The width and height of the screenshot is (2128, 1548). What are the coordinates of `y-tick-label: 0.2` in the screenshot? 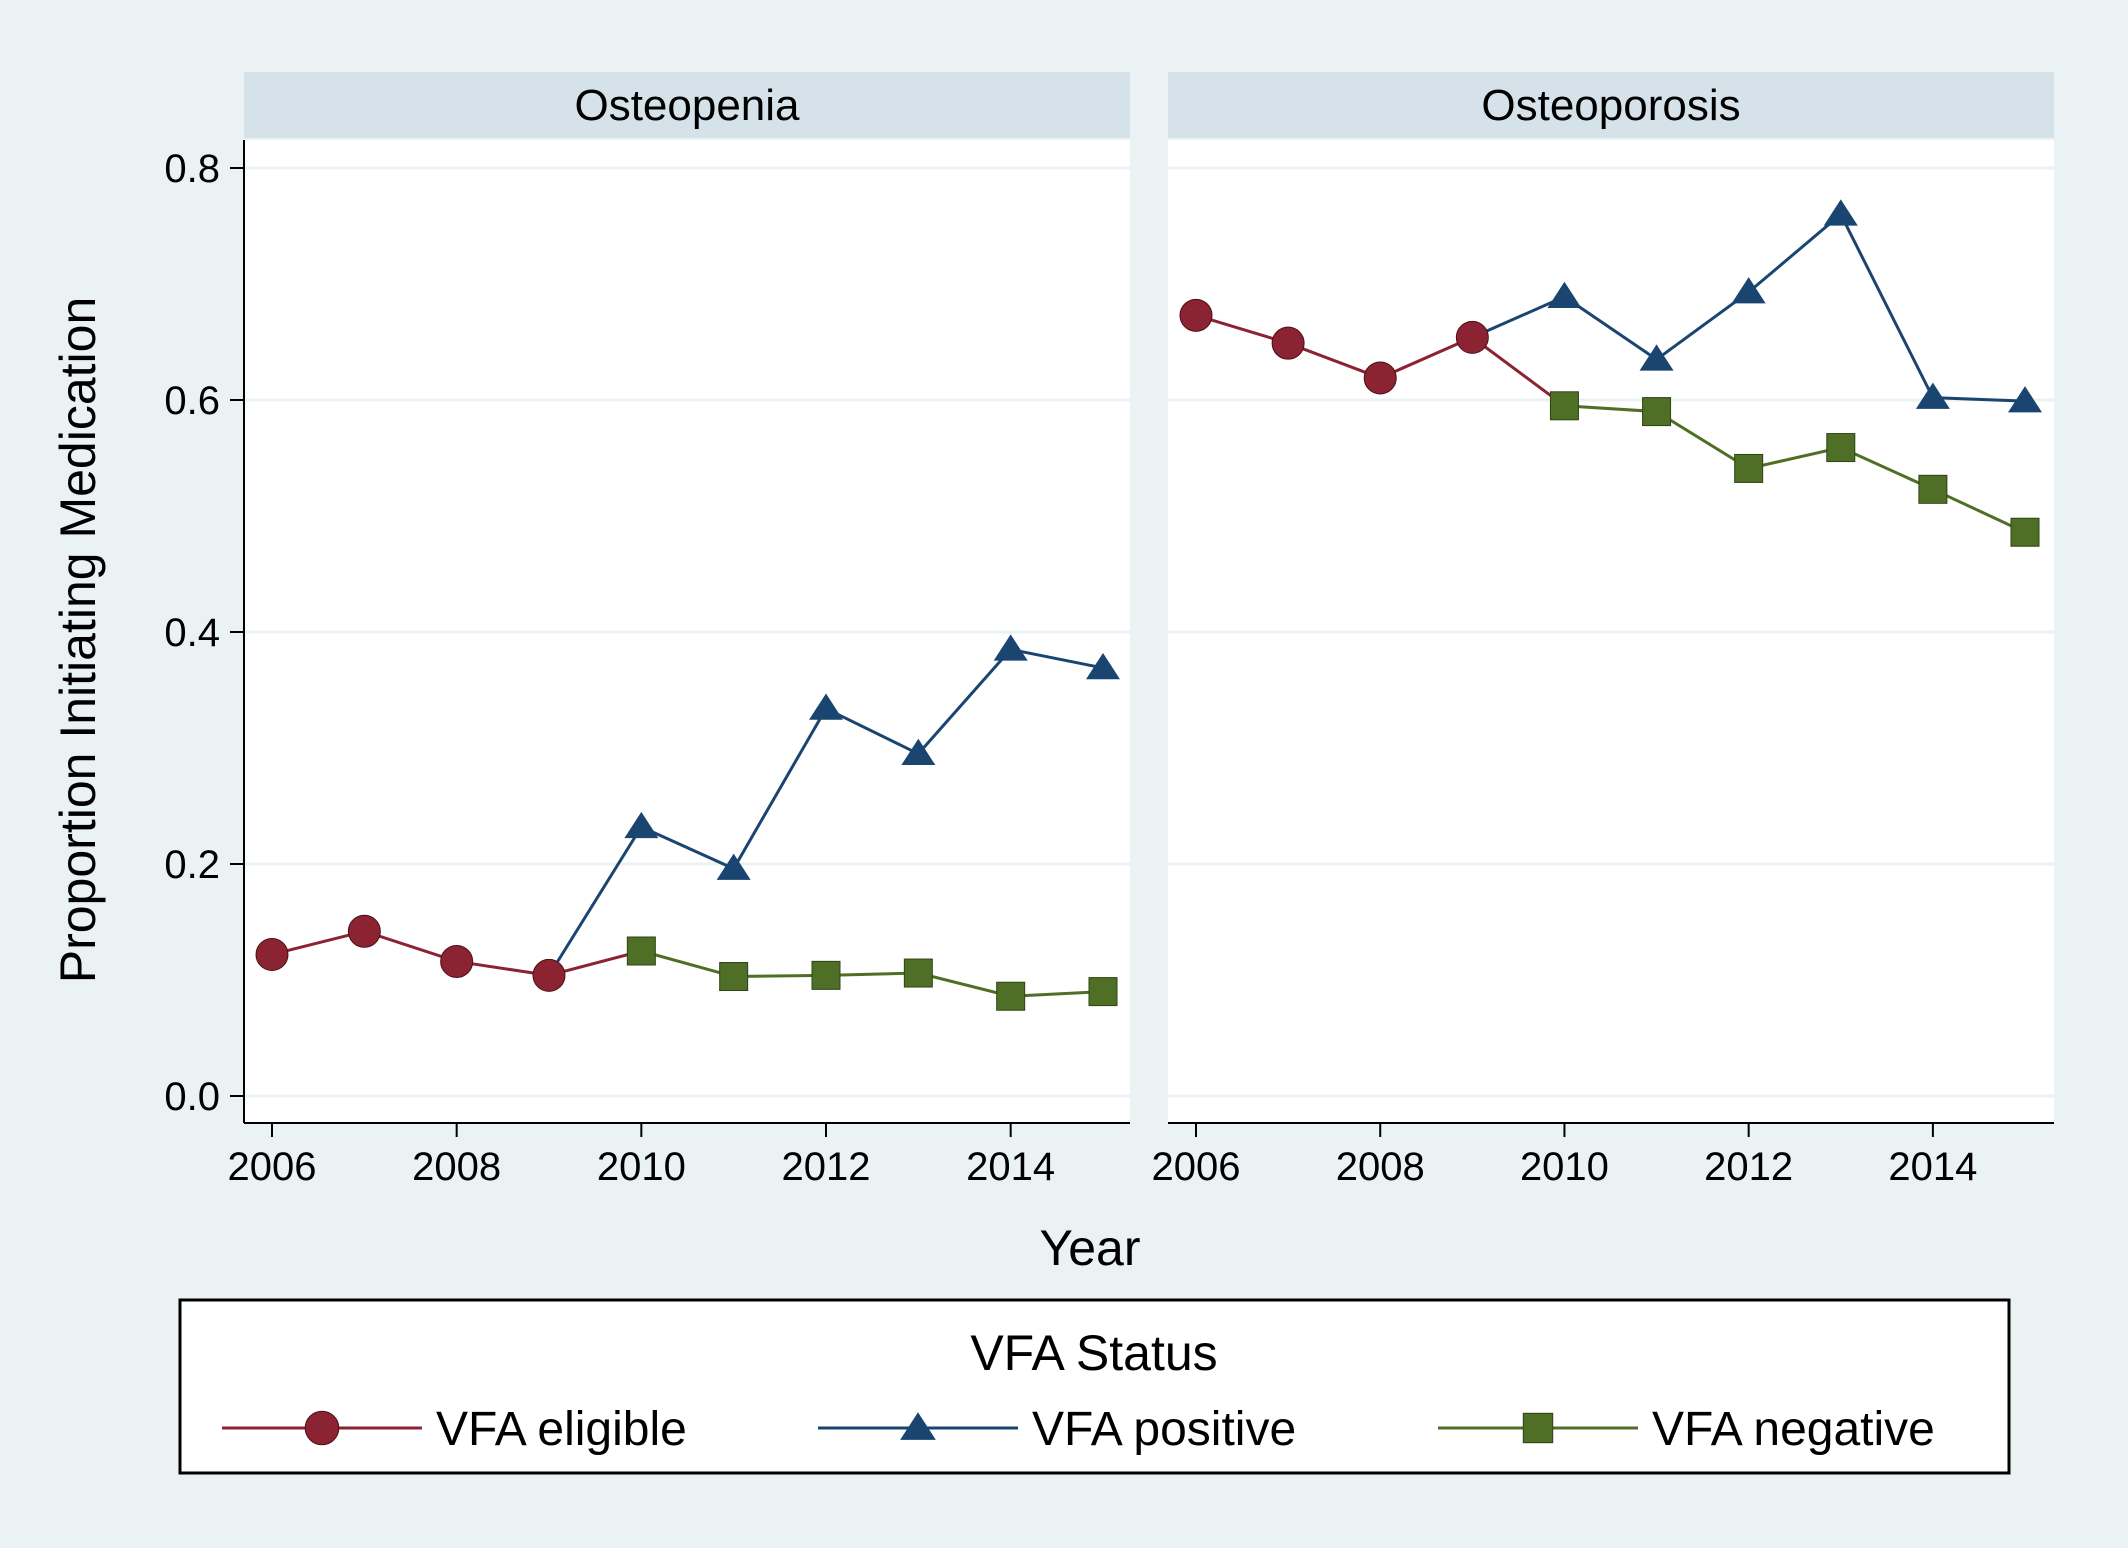 It's located at (192, 865).